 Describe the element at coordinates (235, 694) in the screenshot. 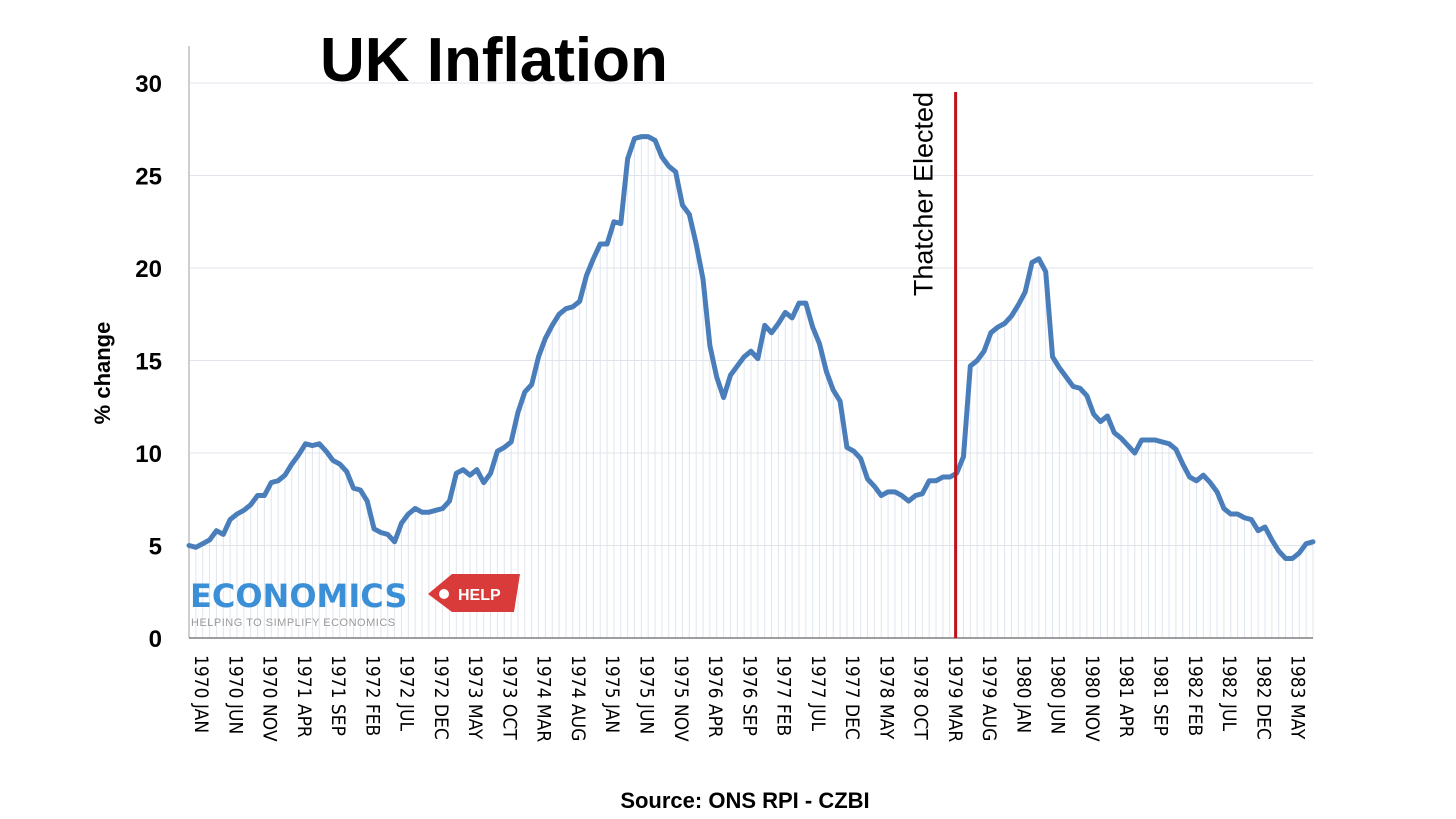

I see `x-tick-label: 1970 JUN` at that location.